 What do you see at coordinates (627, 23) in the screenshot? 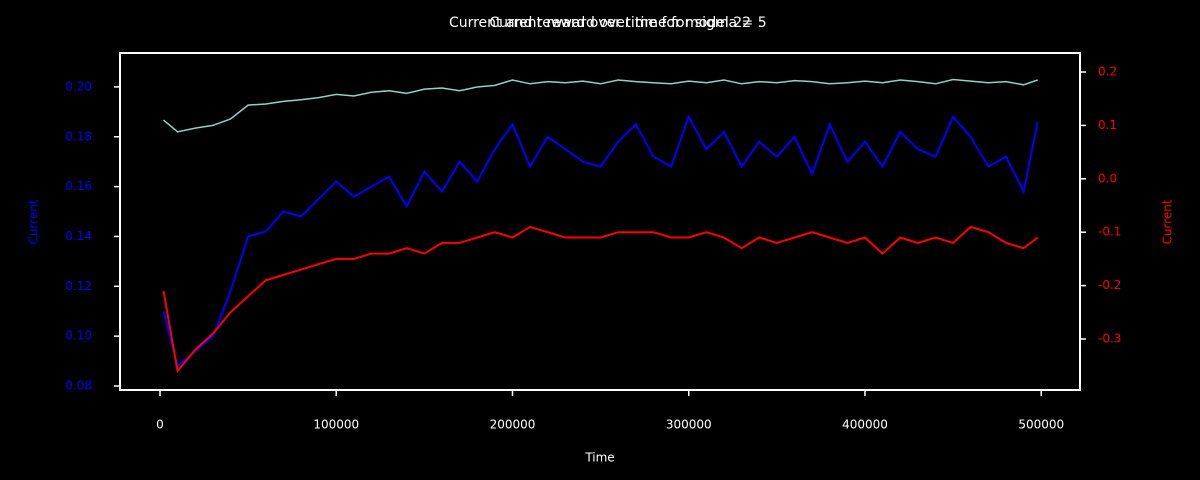
I see `chart-title: Current reward over time for sigma = 5` at bounding box center [627, 23].